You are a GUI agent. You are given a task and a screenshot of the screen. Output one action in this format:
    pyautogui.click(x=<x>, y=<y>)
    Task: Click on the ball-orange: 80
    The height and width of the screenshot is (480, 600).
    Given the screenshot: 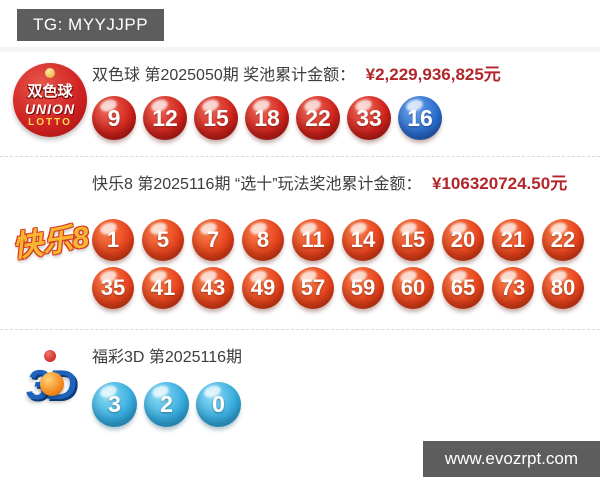 What is the action you would take?
    pyautogui.click(x=563, y=288)
    